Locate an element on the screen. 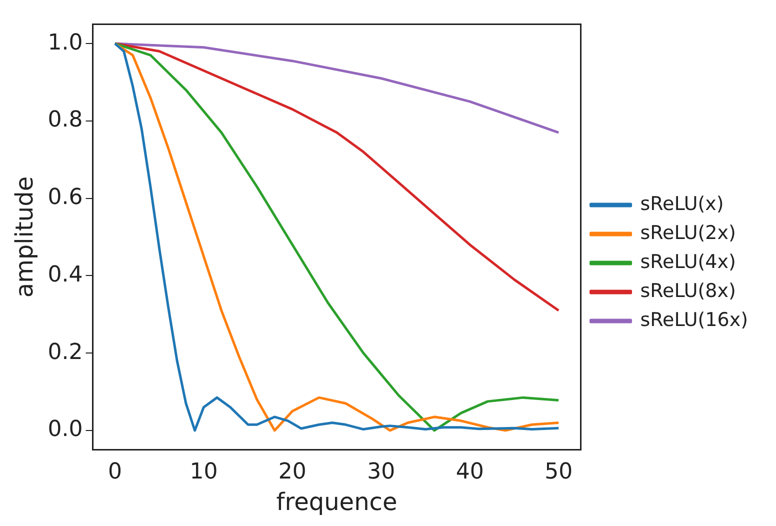  y-tick-label: 0.6 is located at coordinates (65, 197).